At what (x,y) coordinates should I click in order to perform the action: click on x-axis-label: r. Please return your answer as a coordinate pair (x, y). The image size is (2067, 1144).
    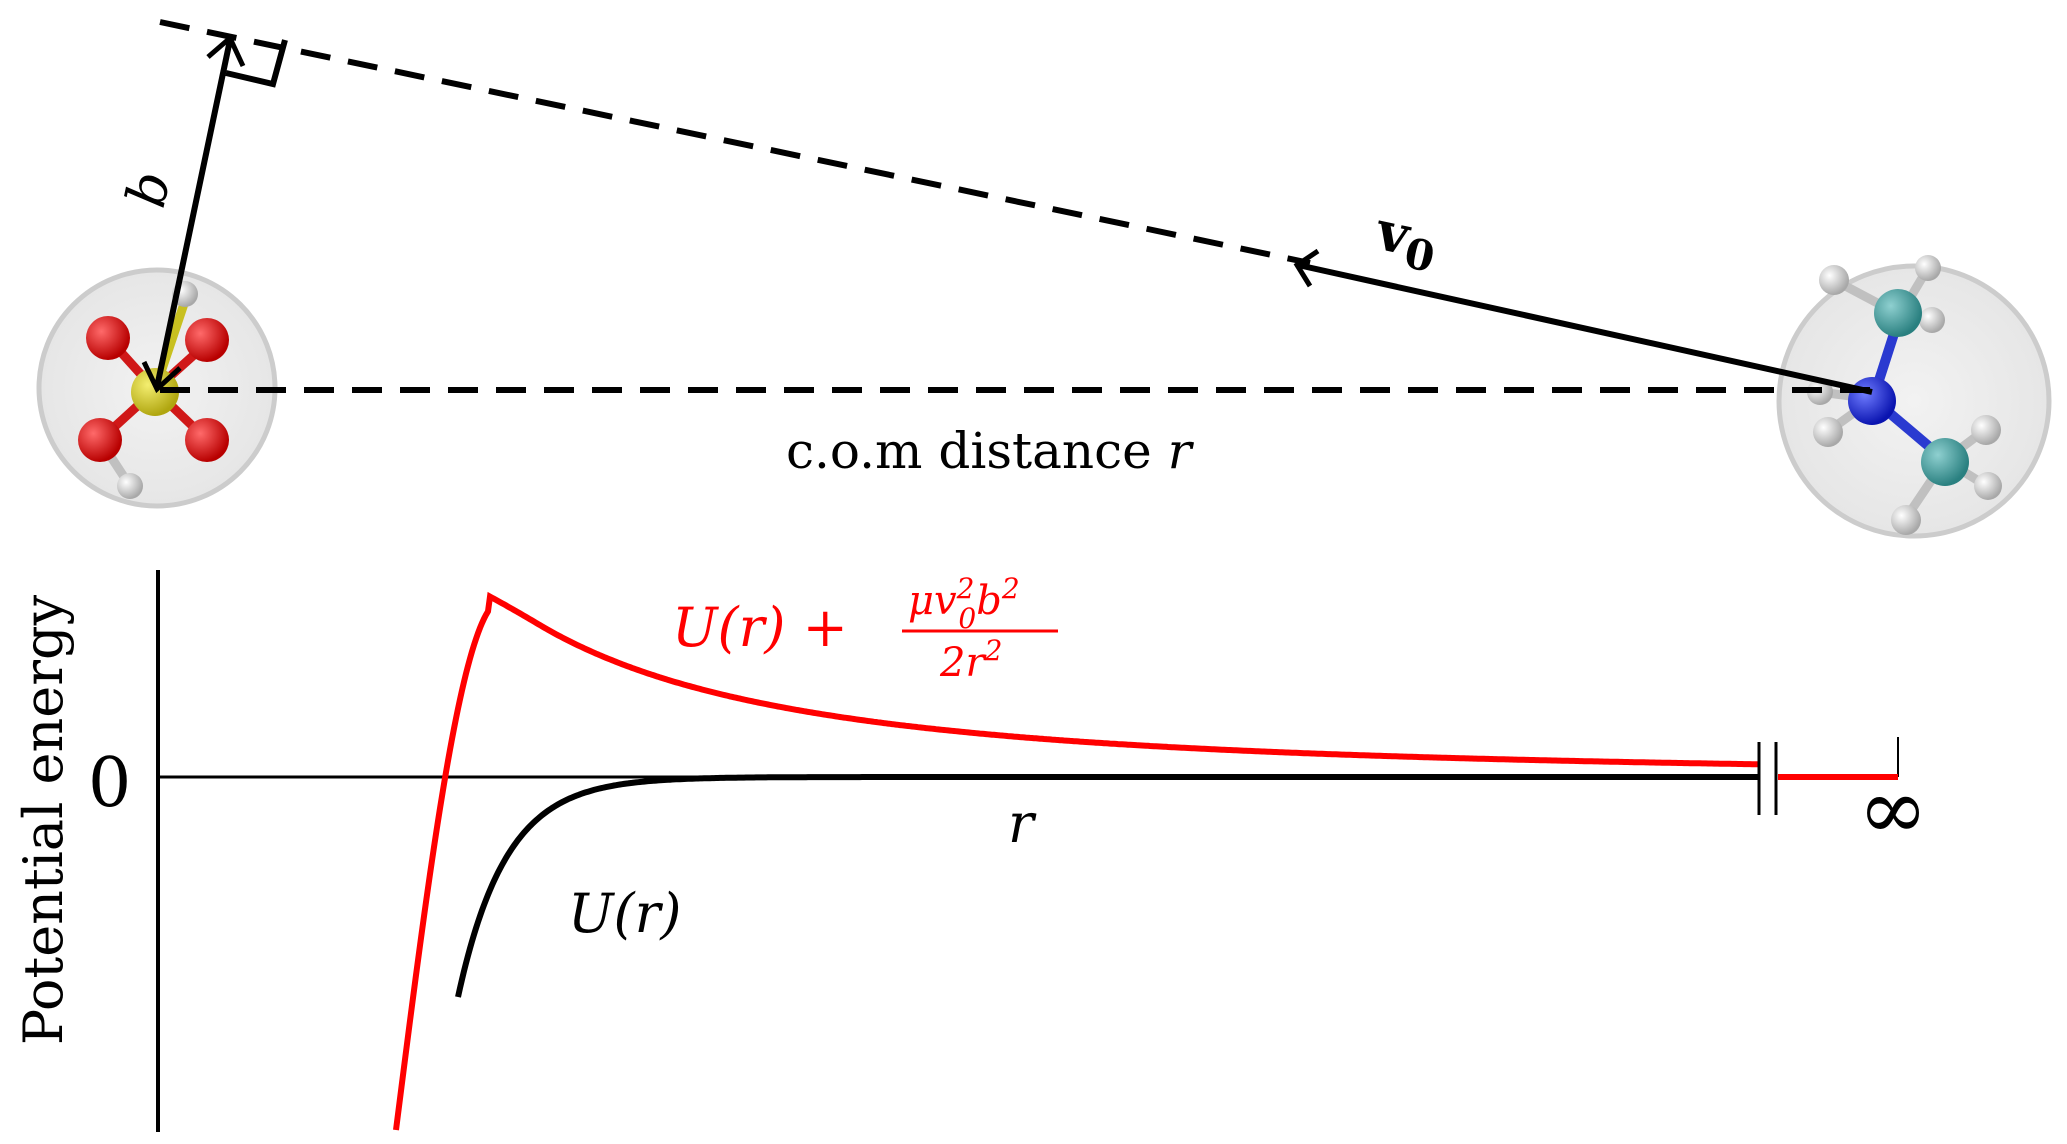
    Looking at the image, I should click on (1022, 823).